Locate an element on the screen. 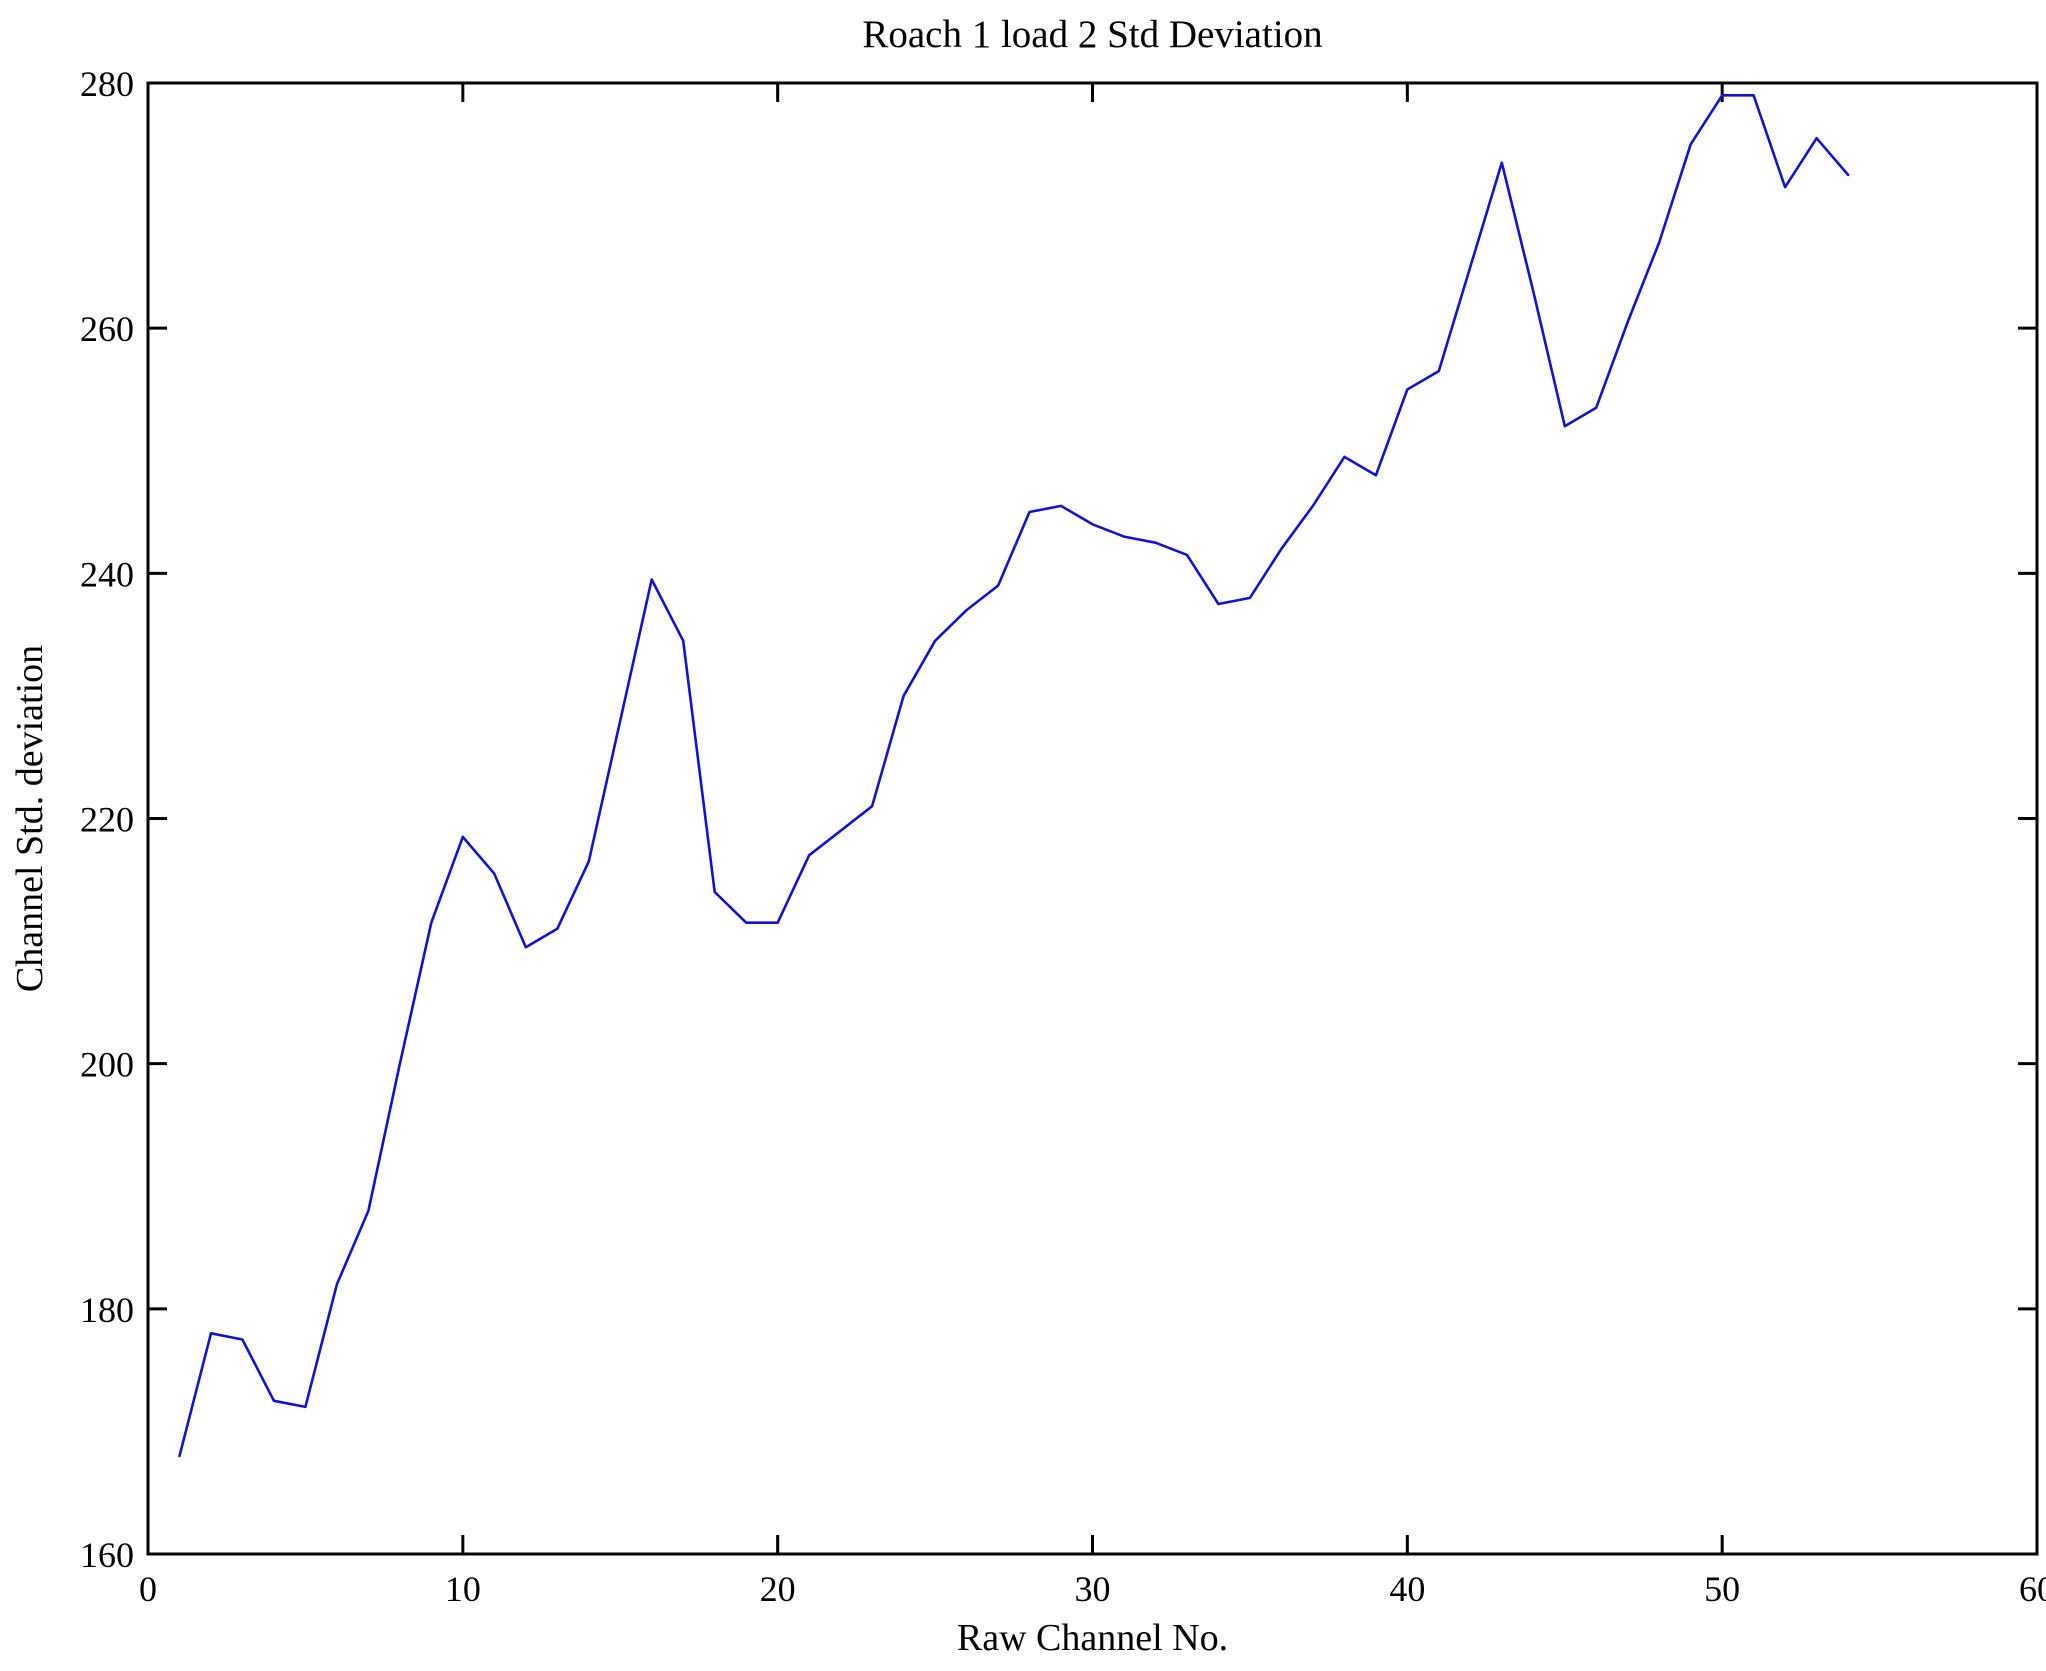 This screenshot has width=2046, height=1671. y-tick-label: 240 is located at coordinates (107, 574).